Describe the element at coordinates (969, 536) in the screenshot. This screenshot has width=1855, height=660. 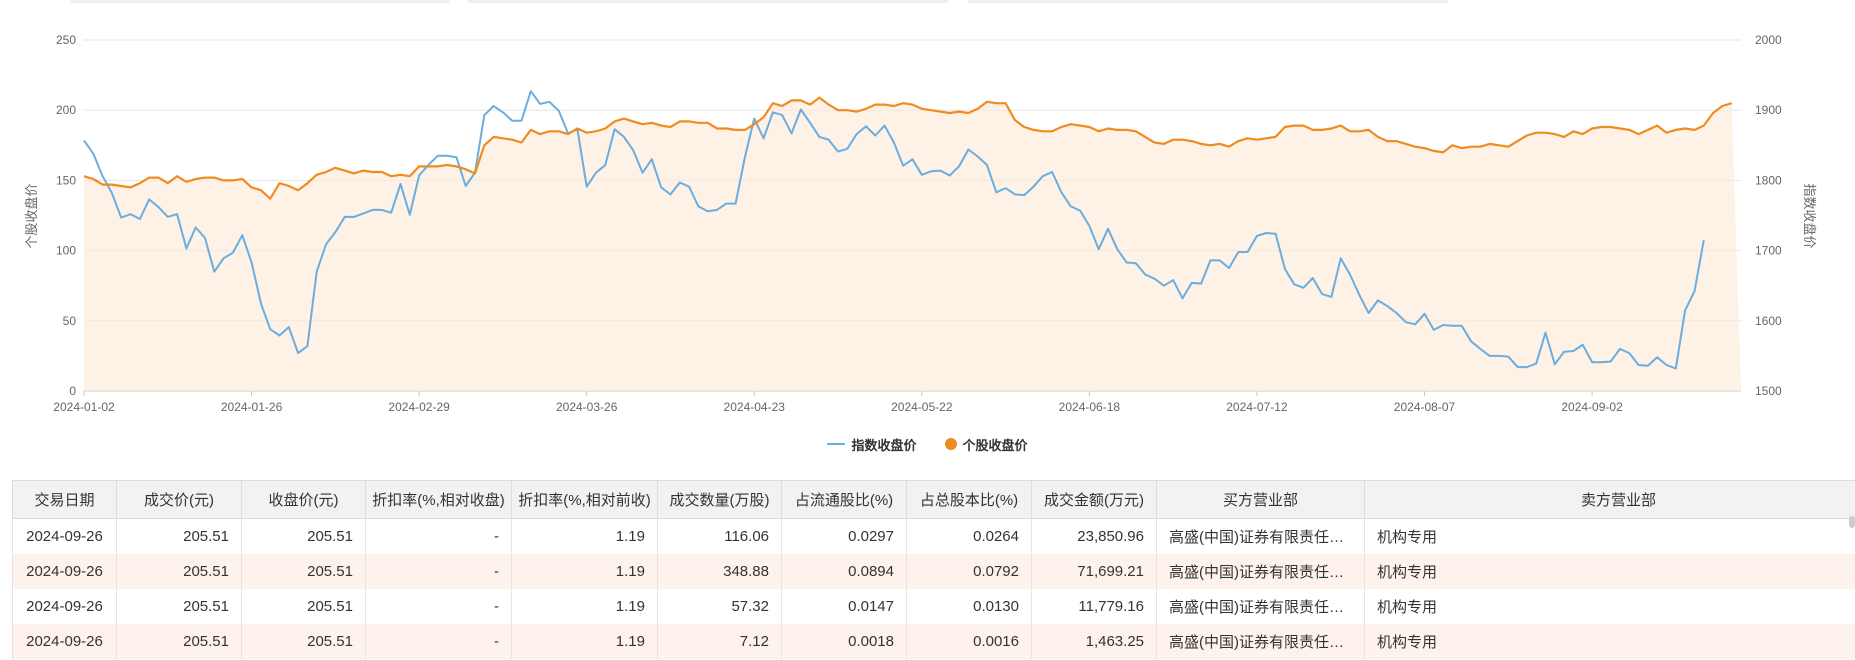
I see `cell-total-ratio: 0.0264` at that location.